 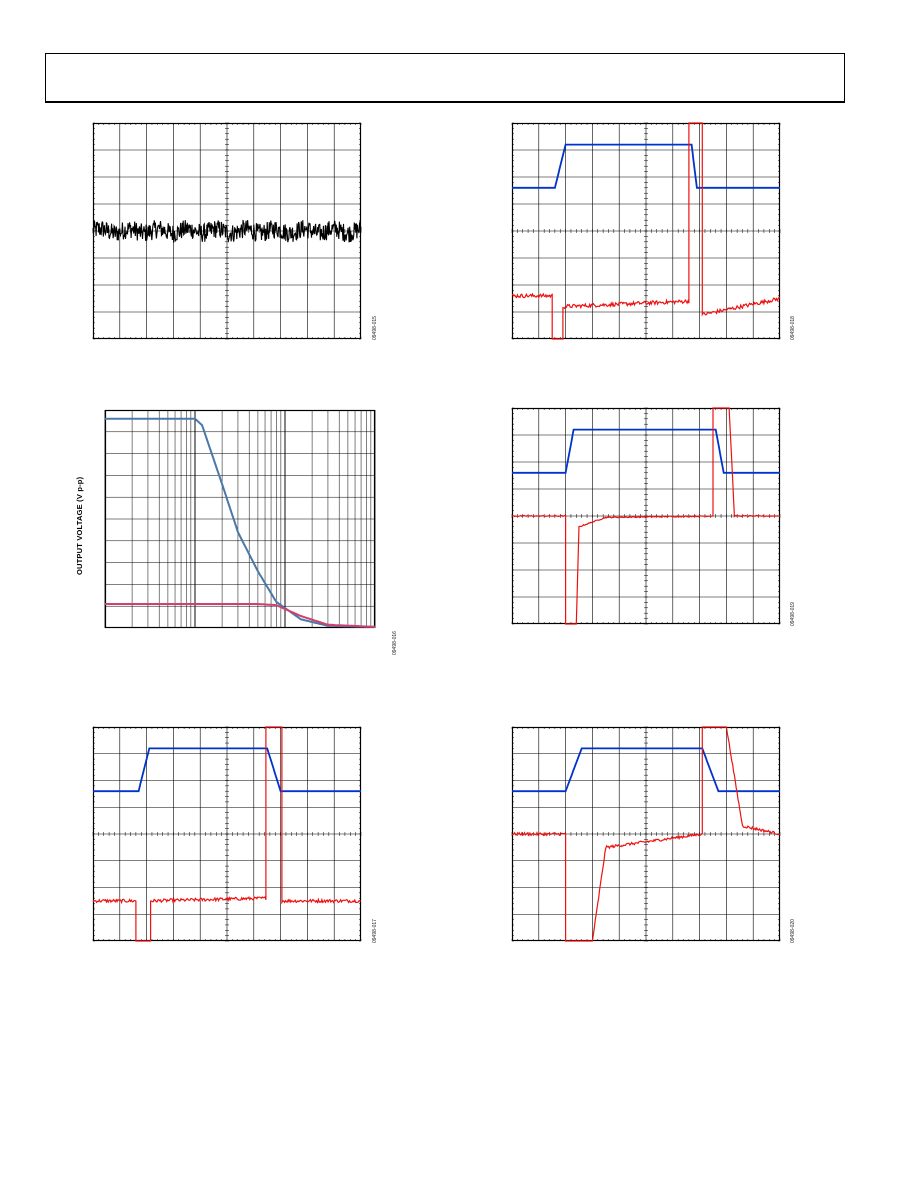 I want to click on y-axis-label: OUTPUT VOLTAGE (V p-p), so click(x=79, y=525).